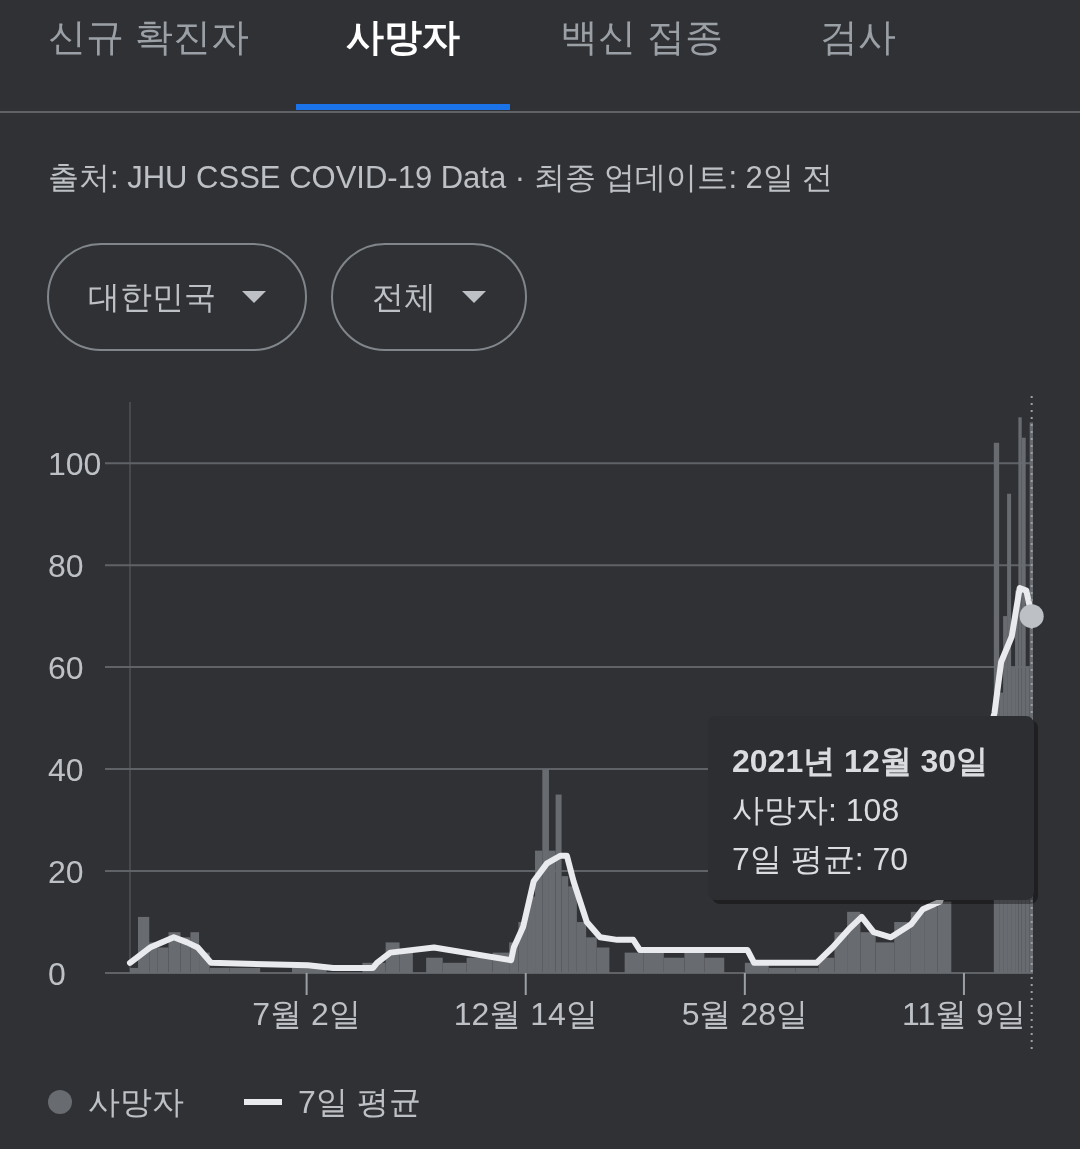  I want to click on text: 신규 확진자, so click(148, 37).